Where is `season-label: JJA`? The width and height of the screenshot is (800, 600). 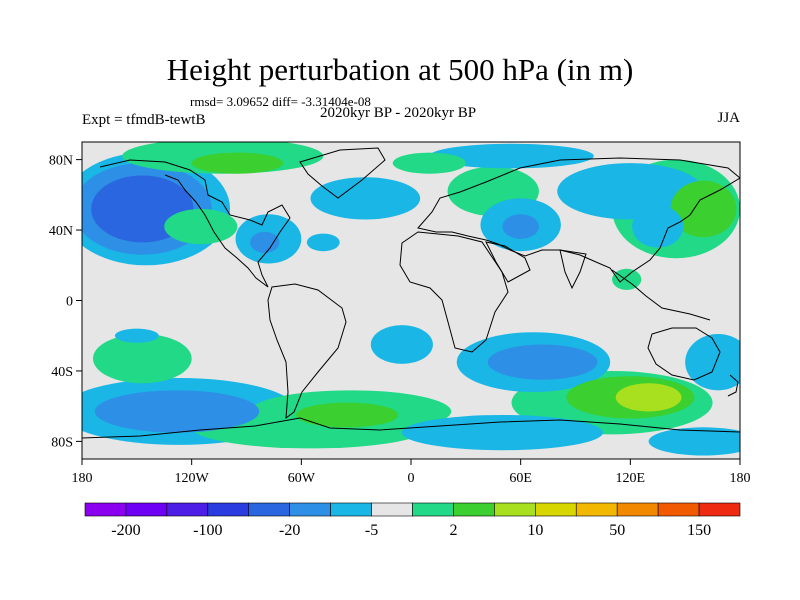 season-label: JJA is located at coordinates (728, 118).